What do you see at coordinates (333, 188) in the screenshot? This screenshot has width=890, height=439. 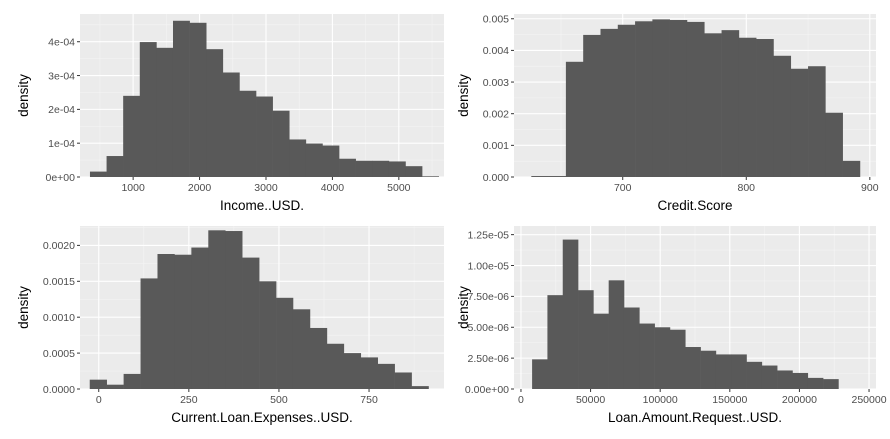 I see `x-tick-label: 4000` at bounding box center [333, 188].